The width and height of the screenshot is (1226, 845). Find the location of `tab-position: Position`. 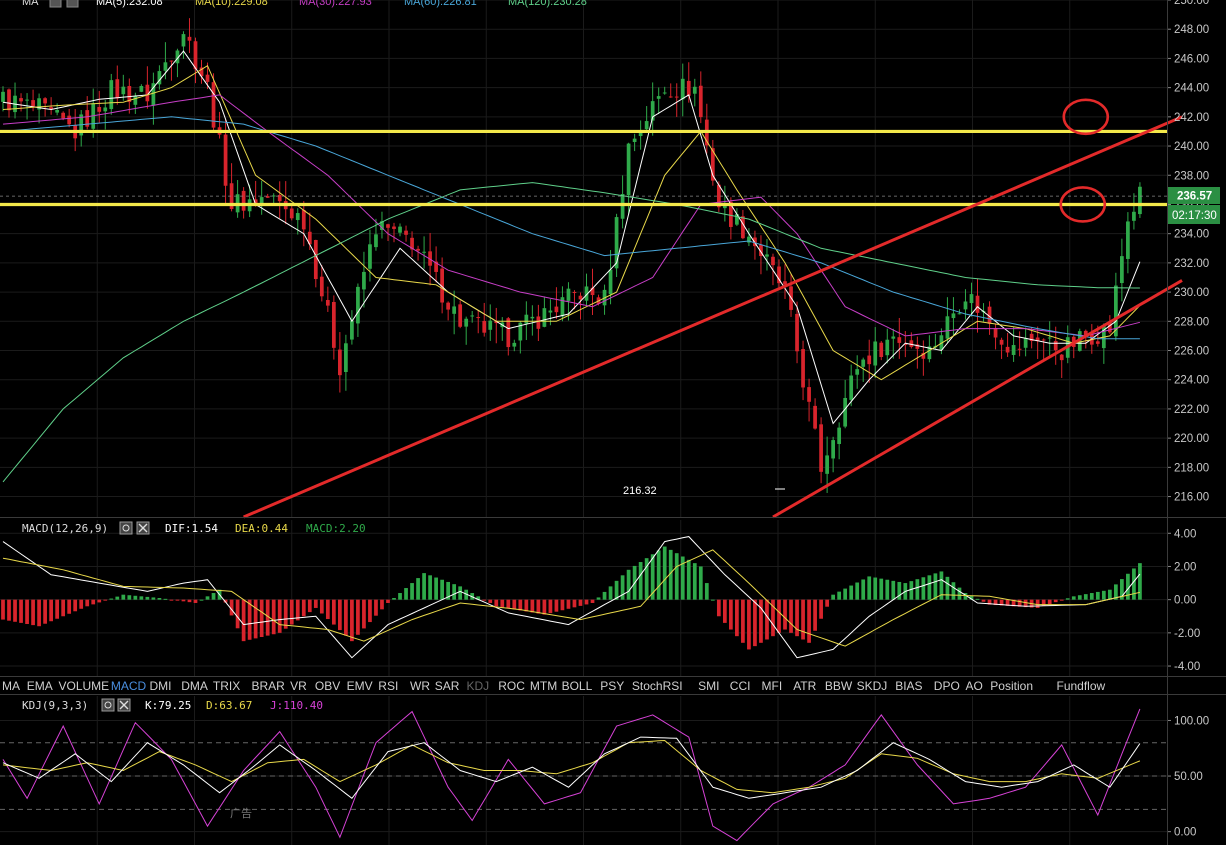

tab-position: Position is located at coordinates (1021, 685).